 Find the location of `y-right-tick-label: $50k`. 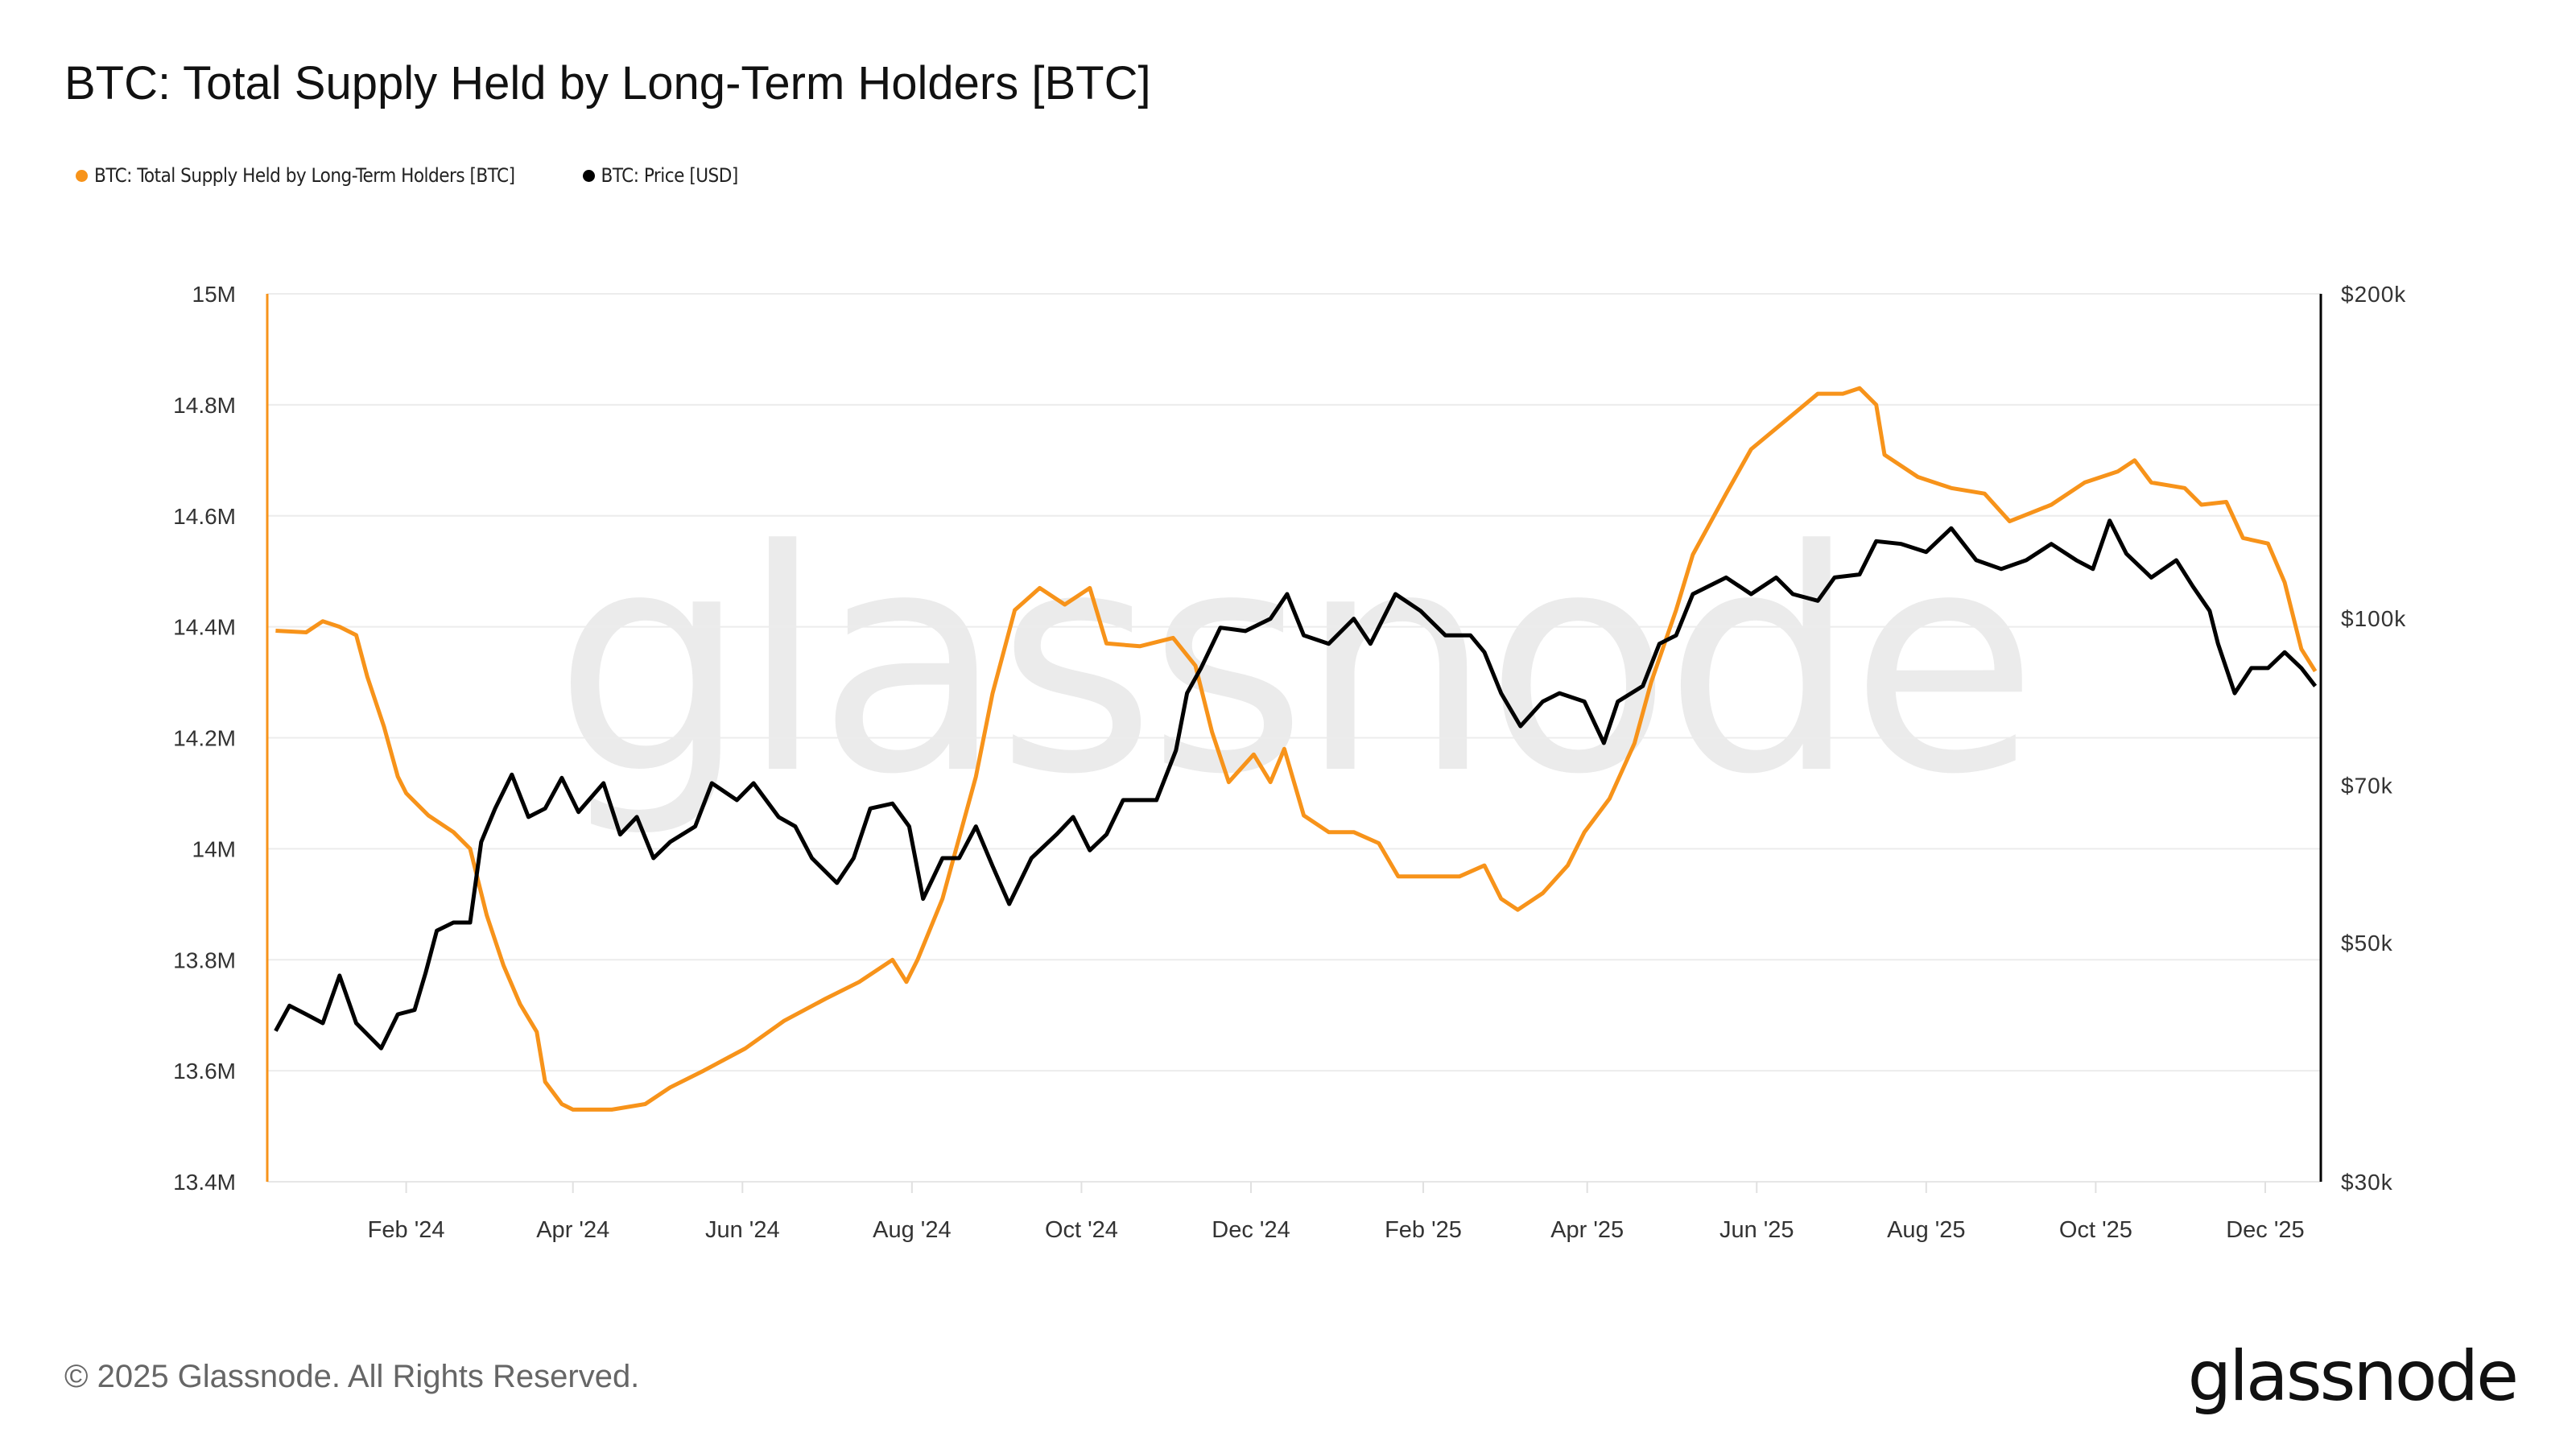

y-right-tick-label: $50k is located at coordinates (2367, 943).